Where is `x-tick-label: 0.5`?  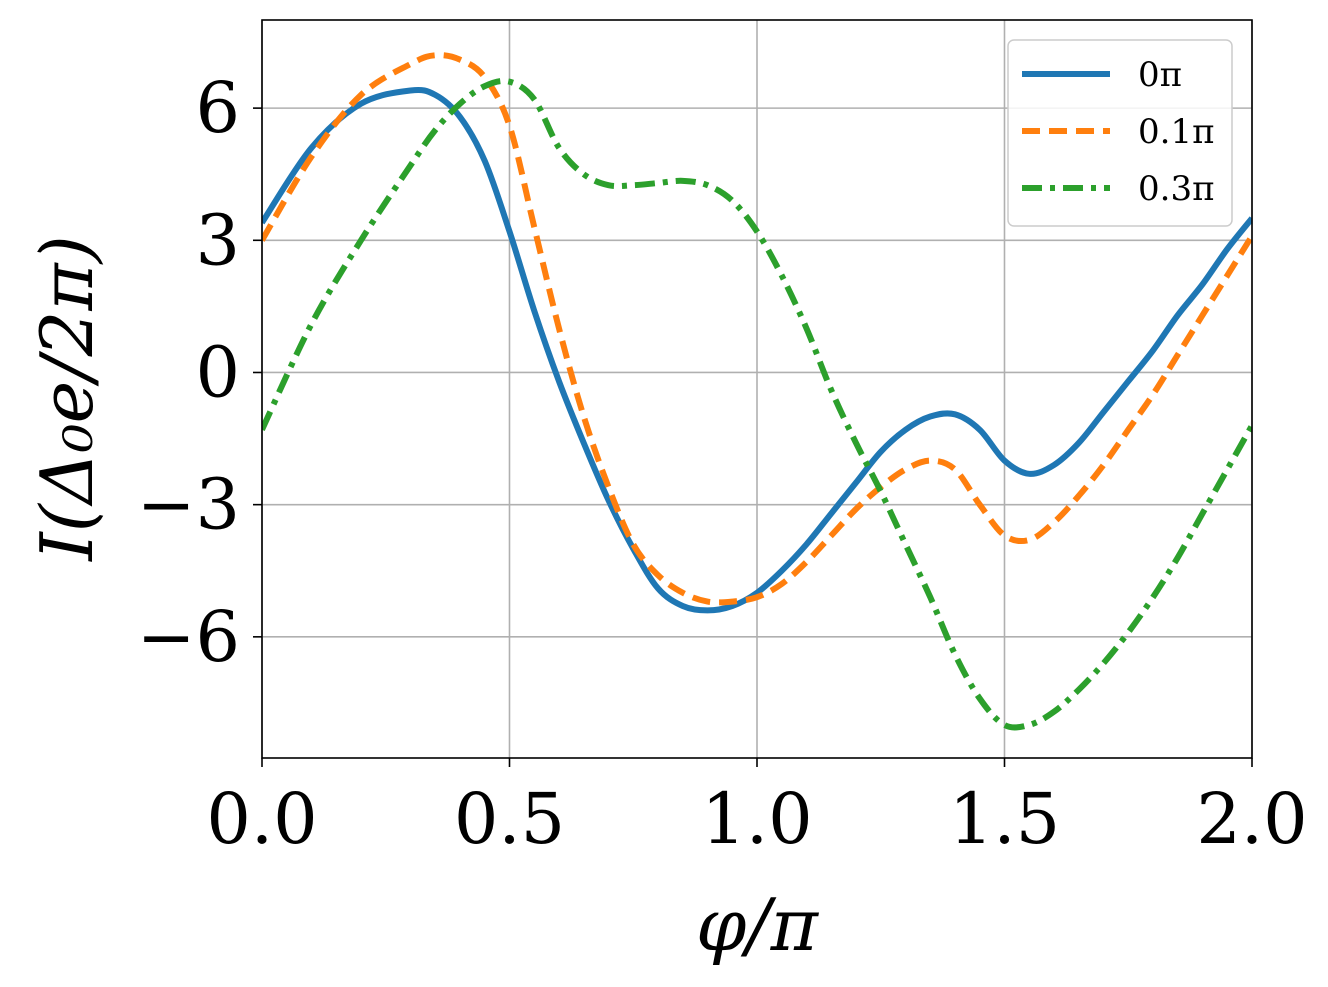 x-tick-label: 0.5 is located at coordinates (509, 819).